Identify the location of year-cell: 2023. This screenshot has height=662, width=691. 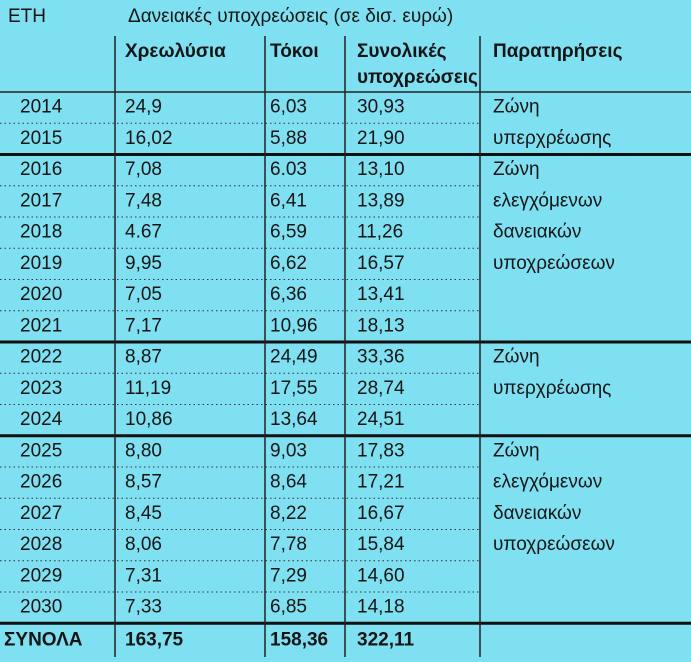
(41, 388).